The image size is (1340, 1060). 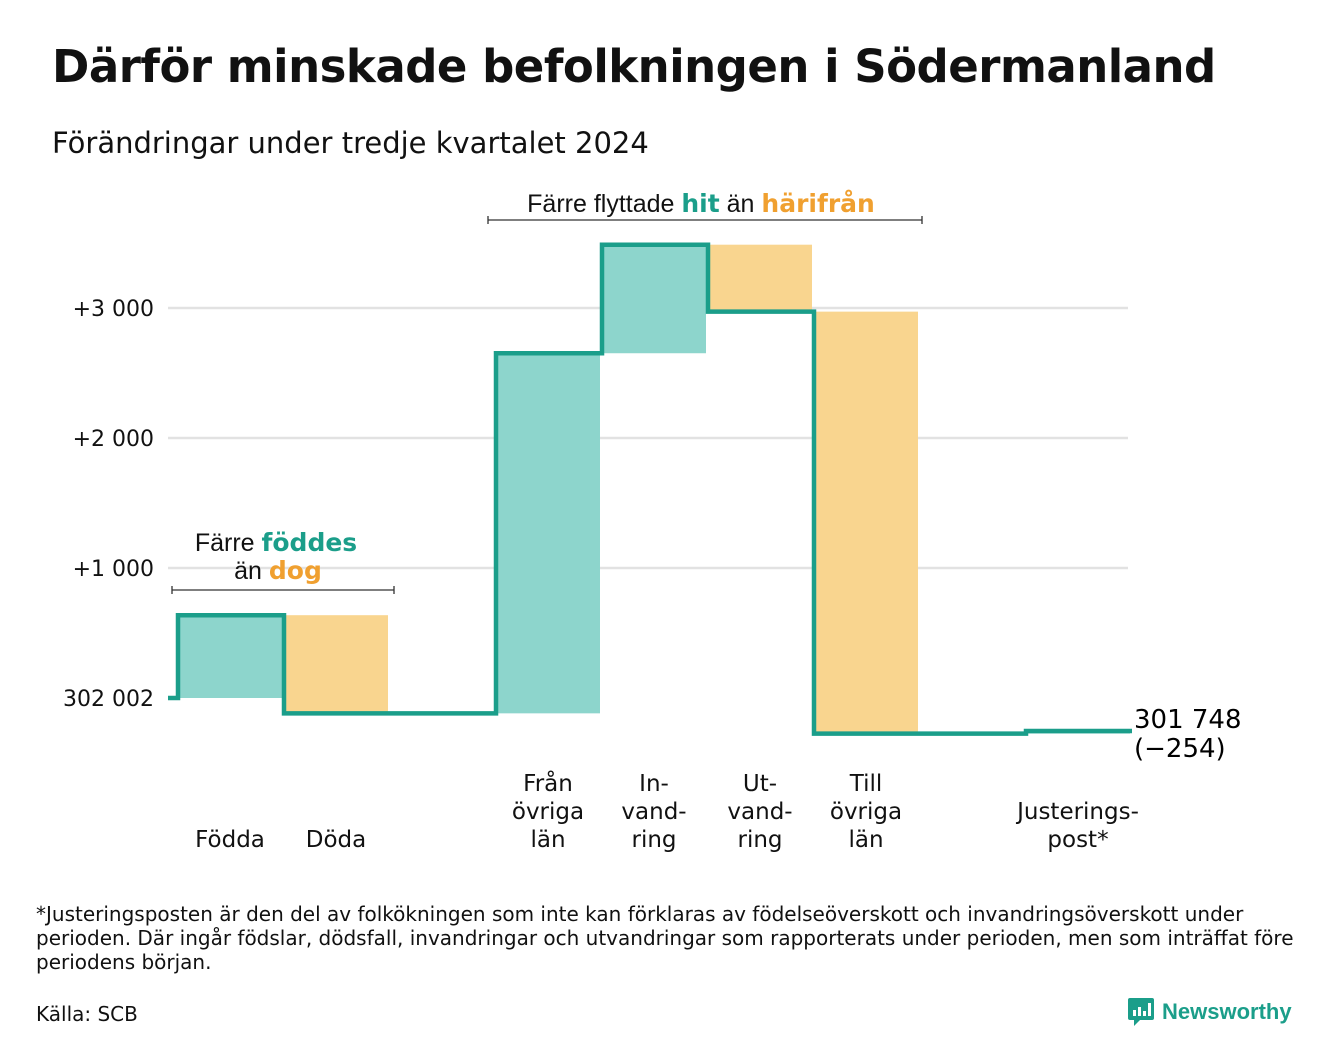 What do you see at coordinates (1077, 812) in the screenshot?
I see `category-label: Justerings-` at bounding box center [1077, 812].